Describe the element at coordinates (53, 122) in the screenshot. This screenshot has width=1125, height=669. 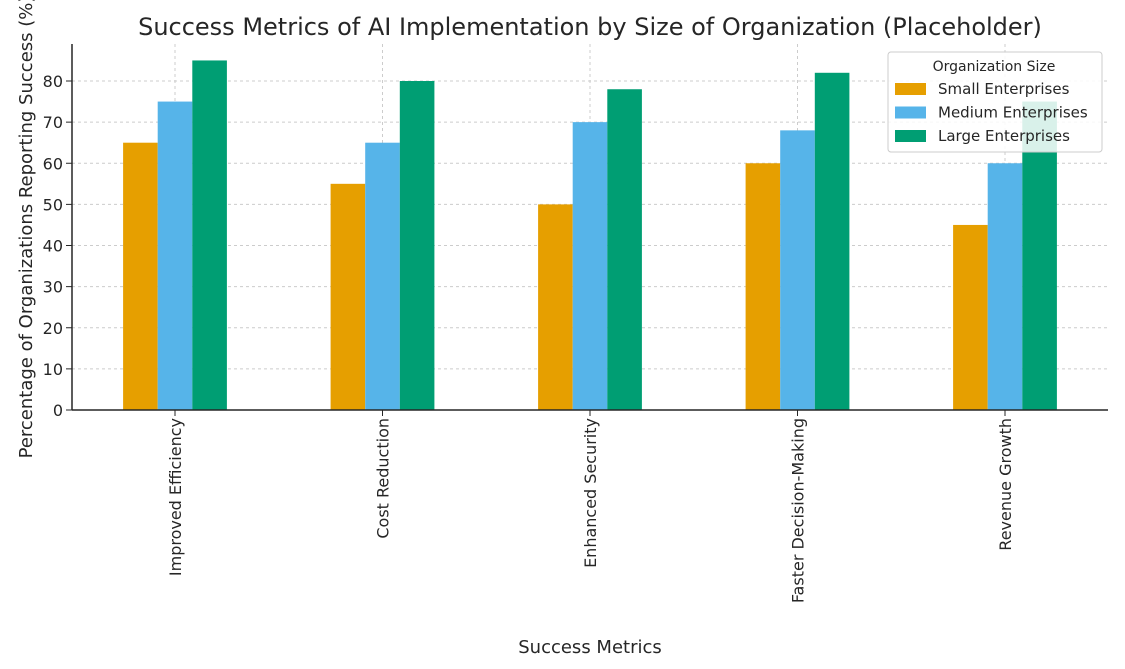
I see `y-tick-label: 70` at that location.